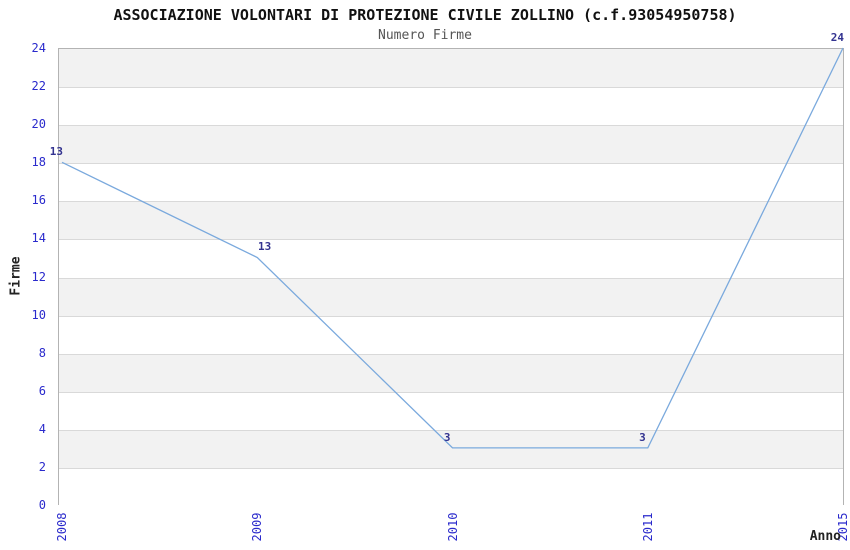  Describe the element at coordinates (42, 428) in the screenshot. I see `y-tick-label: 4` at that location.